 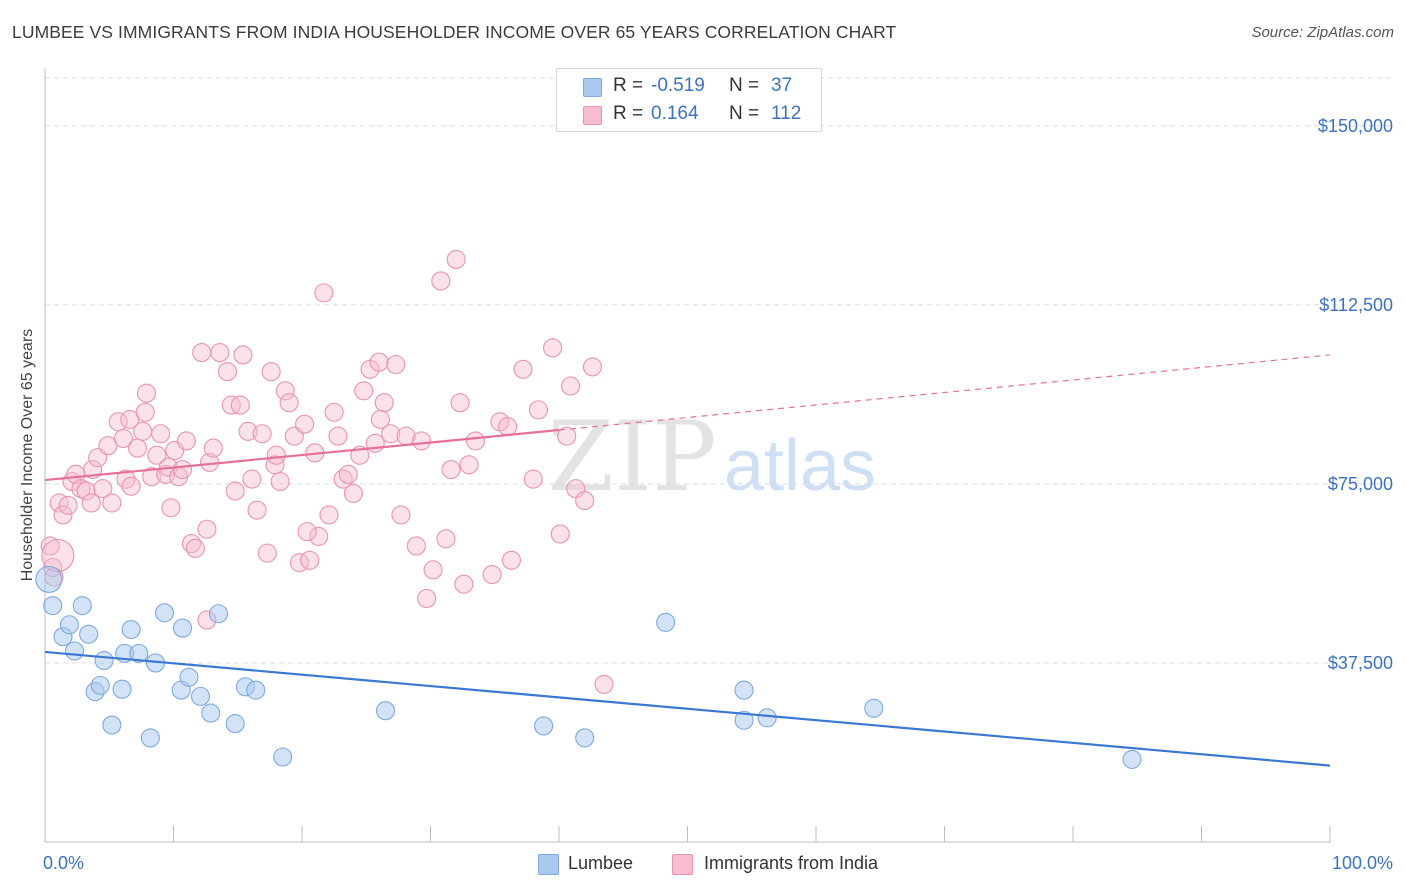 What do you see at coordinates (548, 864) in the screenshot?
I see `bottom-legend-swatch-lumbee` at bounding box center [548, 864].